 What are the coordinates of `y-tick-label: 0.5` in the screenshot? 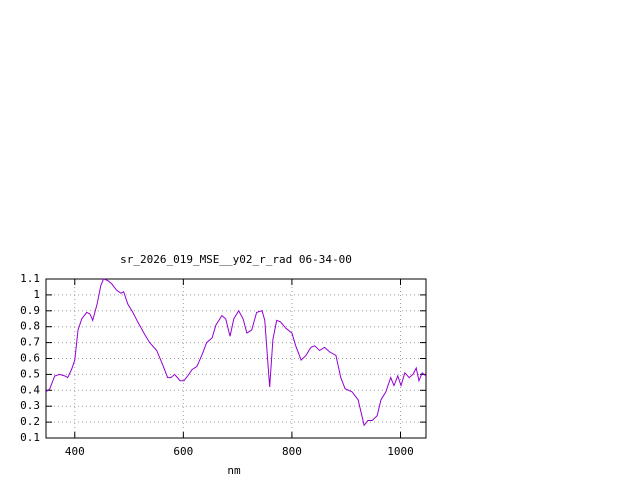 It's located at (30, 373).